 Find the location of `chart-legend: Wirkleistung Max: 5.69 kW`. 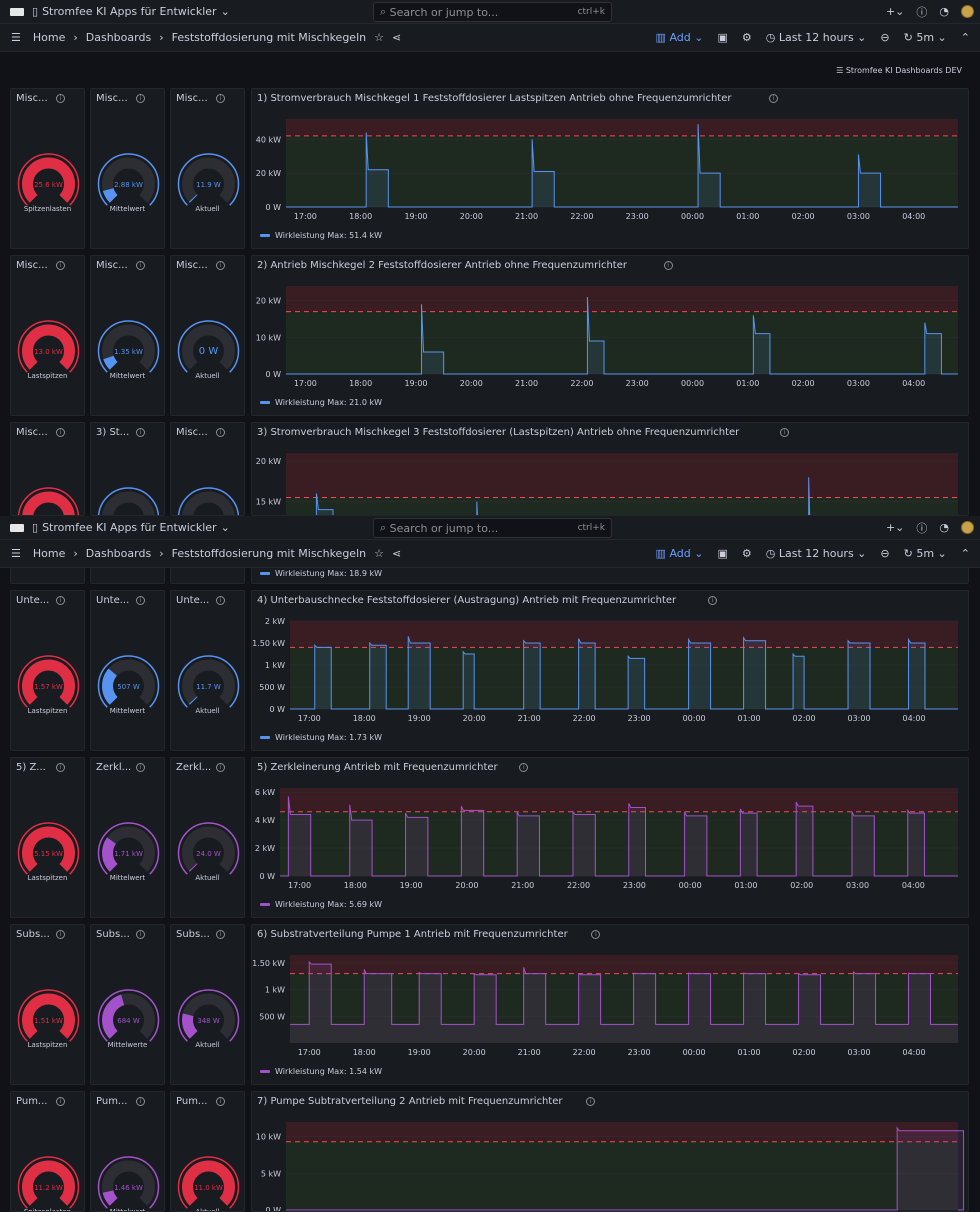

chart-legend: Wirkleistung Max: 5.69 kW is located at coordinates (321, 904).